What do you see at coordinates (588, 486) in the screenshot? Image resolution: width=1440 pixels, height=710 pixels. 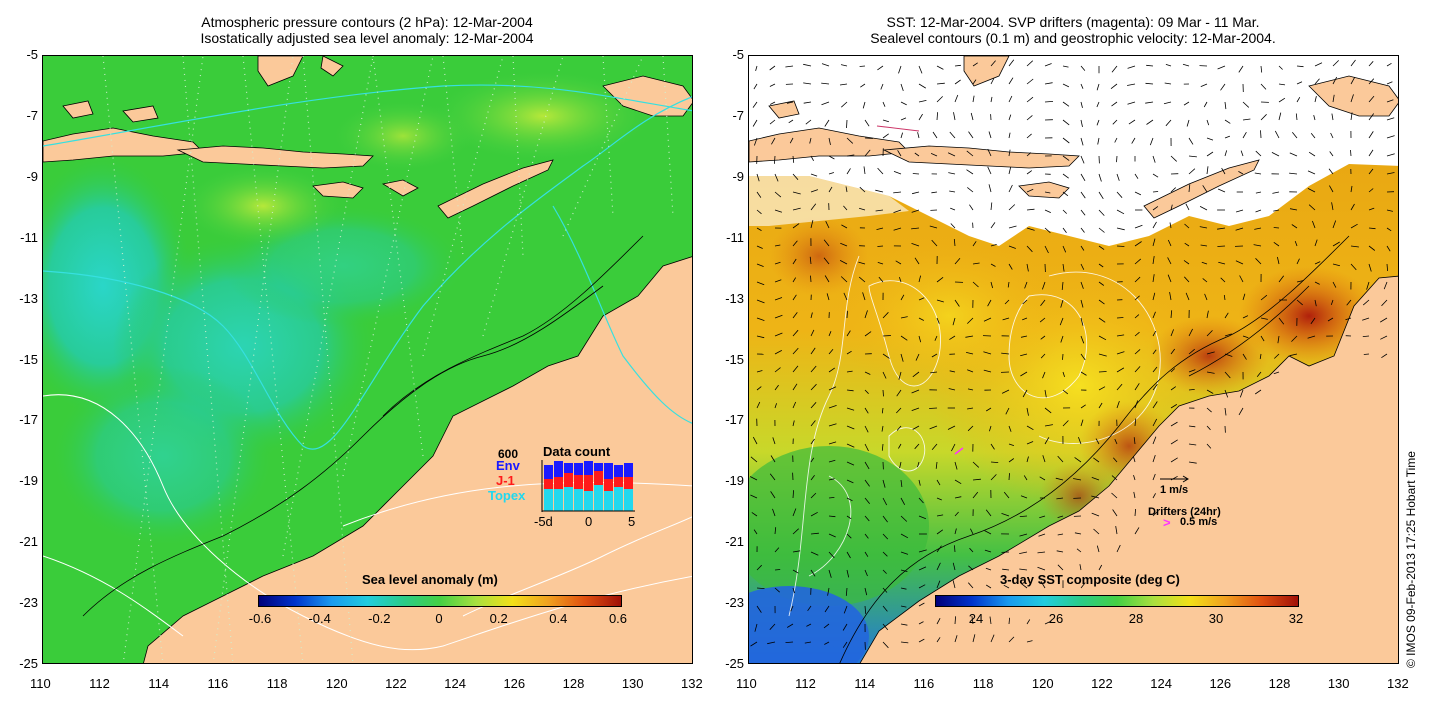 I see `data-count-bars` at bounding box center [588, 486].